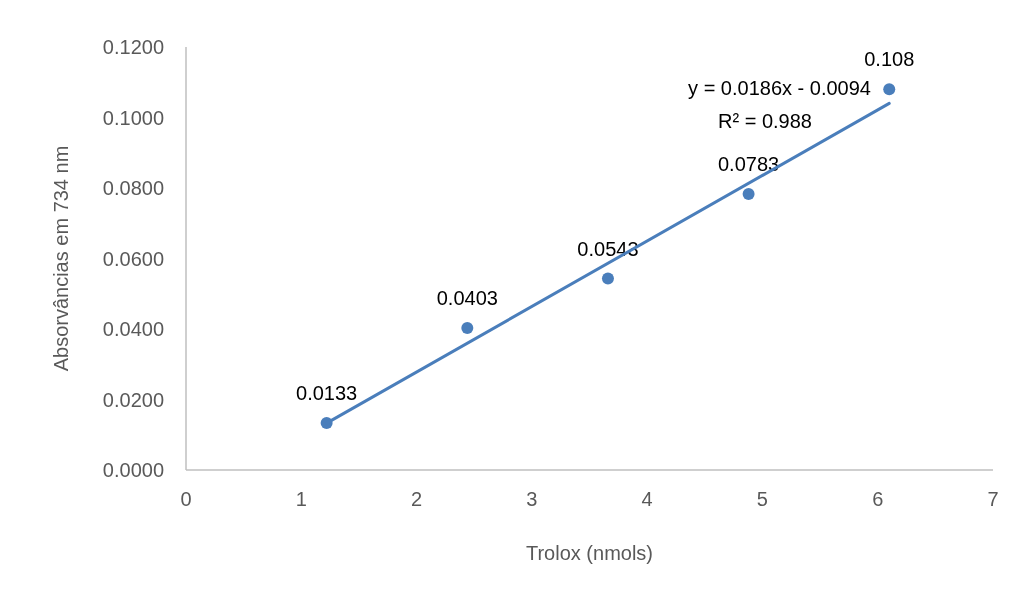 This screenshot has width=1014, height=597. I want to click on x-axis-title: Trolox (nmols), so click(589, 553).